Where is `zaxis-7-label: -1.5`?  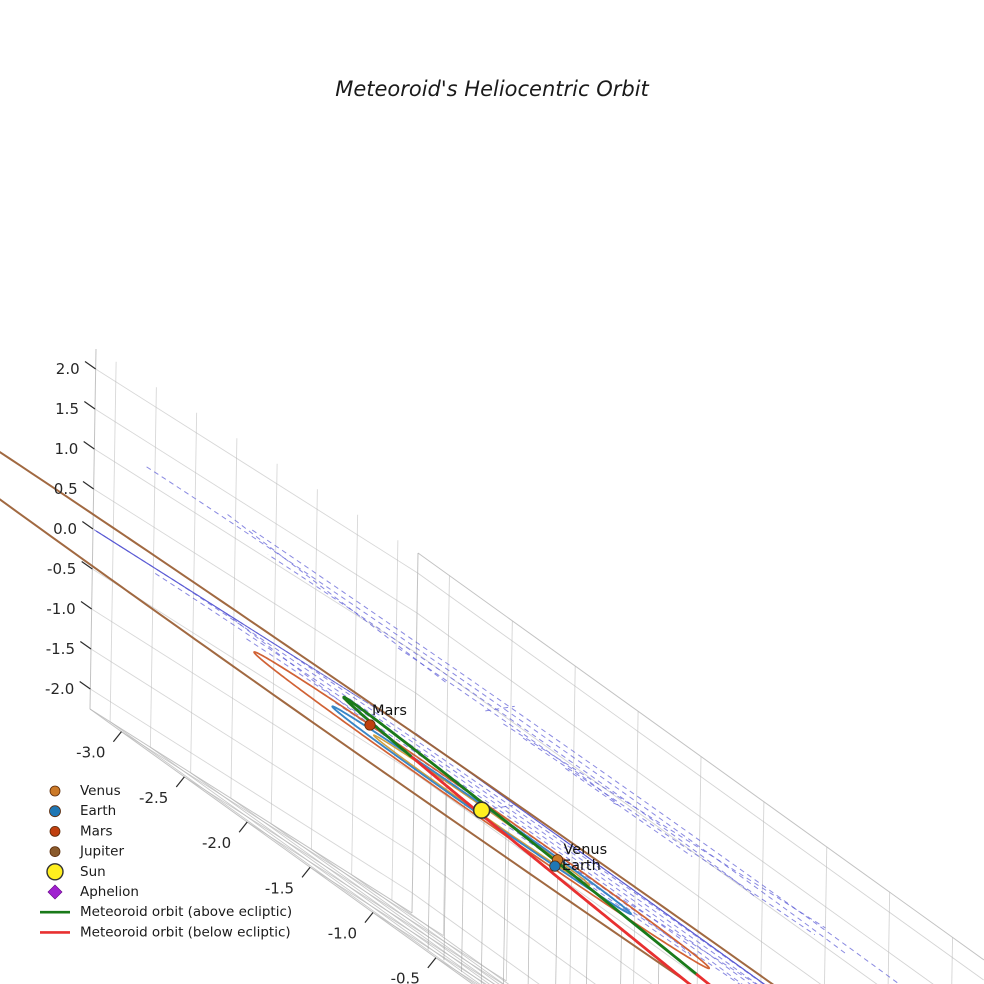
zaxis-7-label: -1.5 is located at coordinates (60, 649).